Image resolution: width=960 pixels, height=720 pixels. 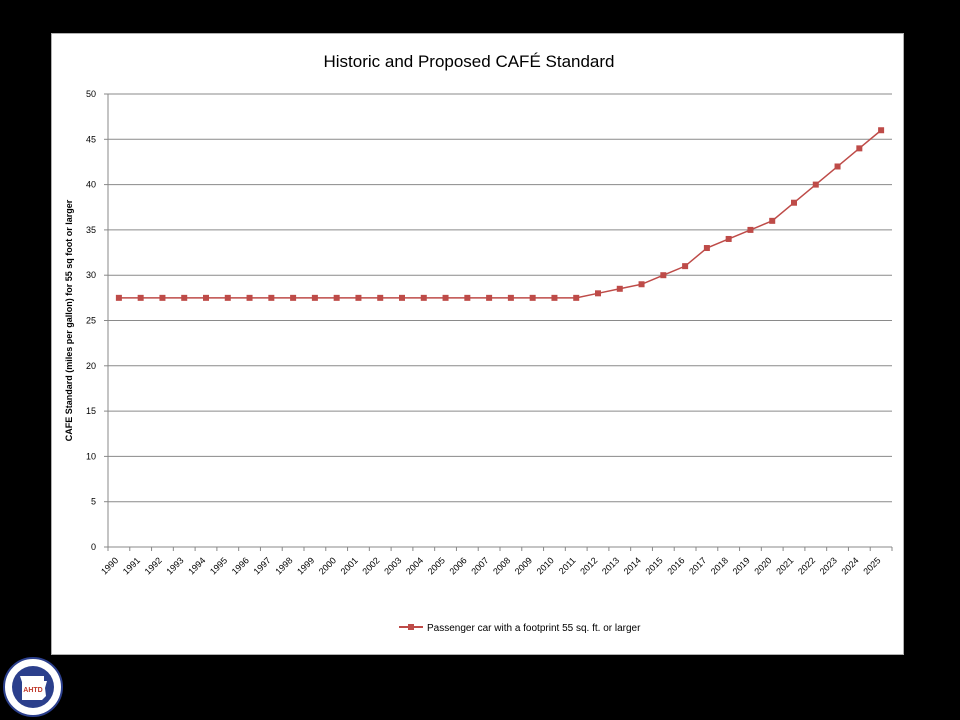 I want to click on x-tick-label: 2020, so click(x=762, y=565).